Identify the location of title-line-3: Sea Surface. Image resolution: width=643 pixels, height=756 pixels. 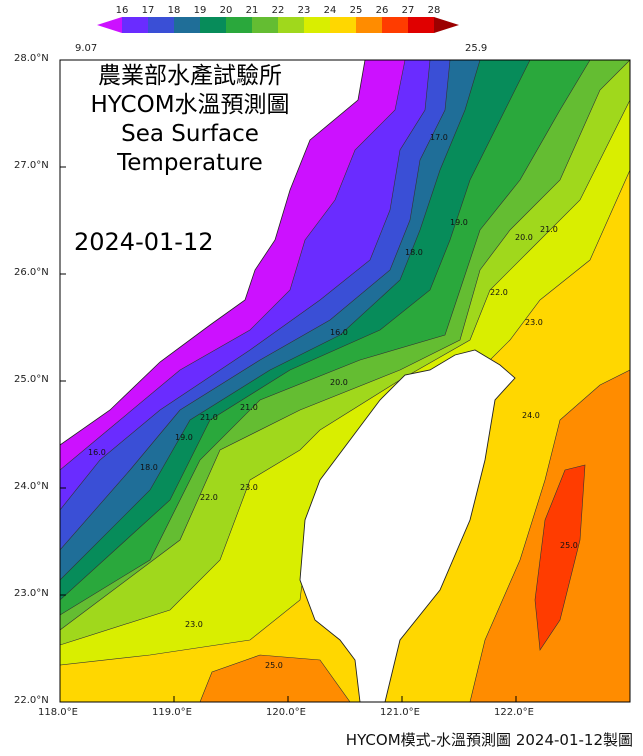
(190, 134).